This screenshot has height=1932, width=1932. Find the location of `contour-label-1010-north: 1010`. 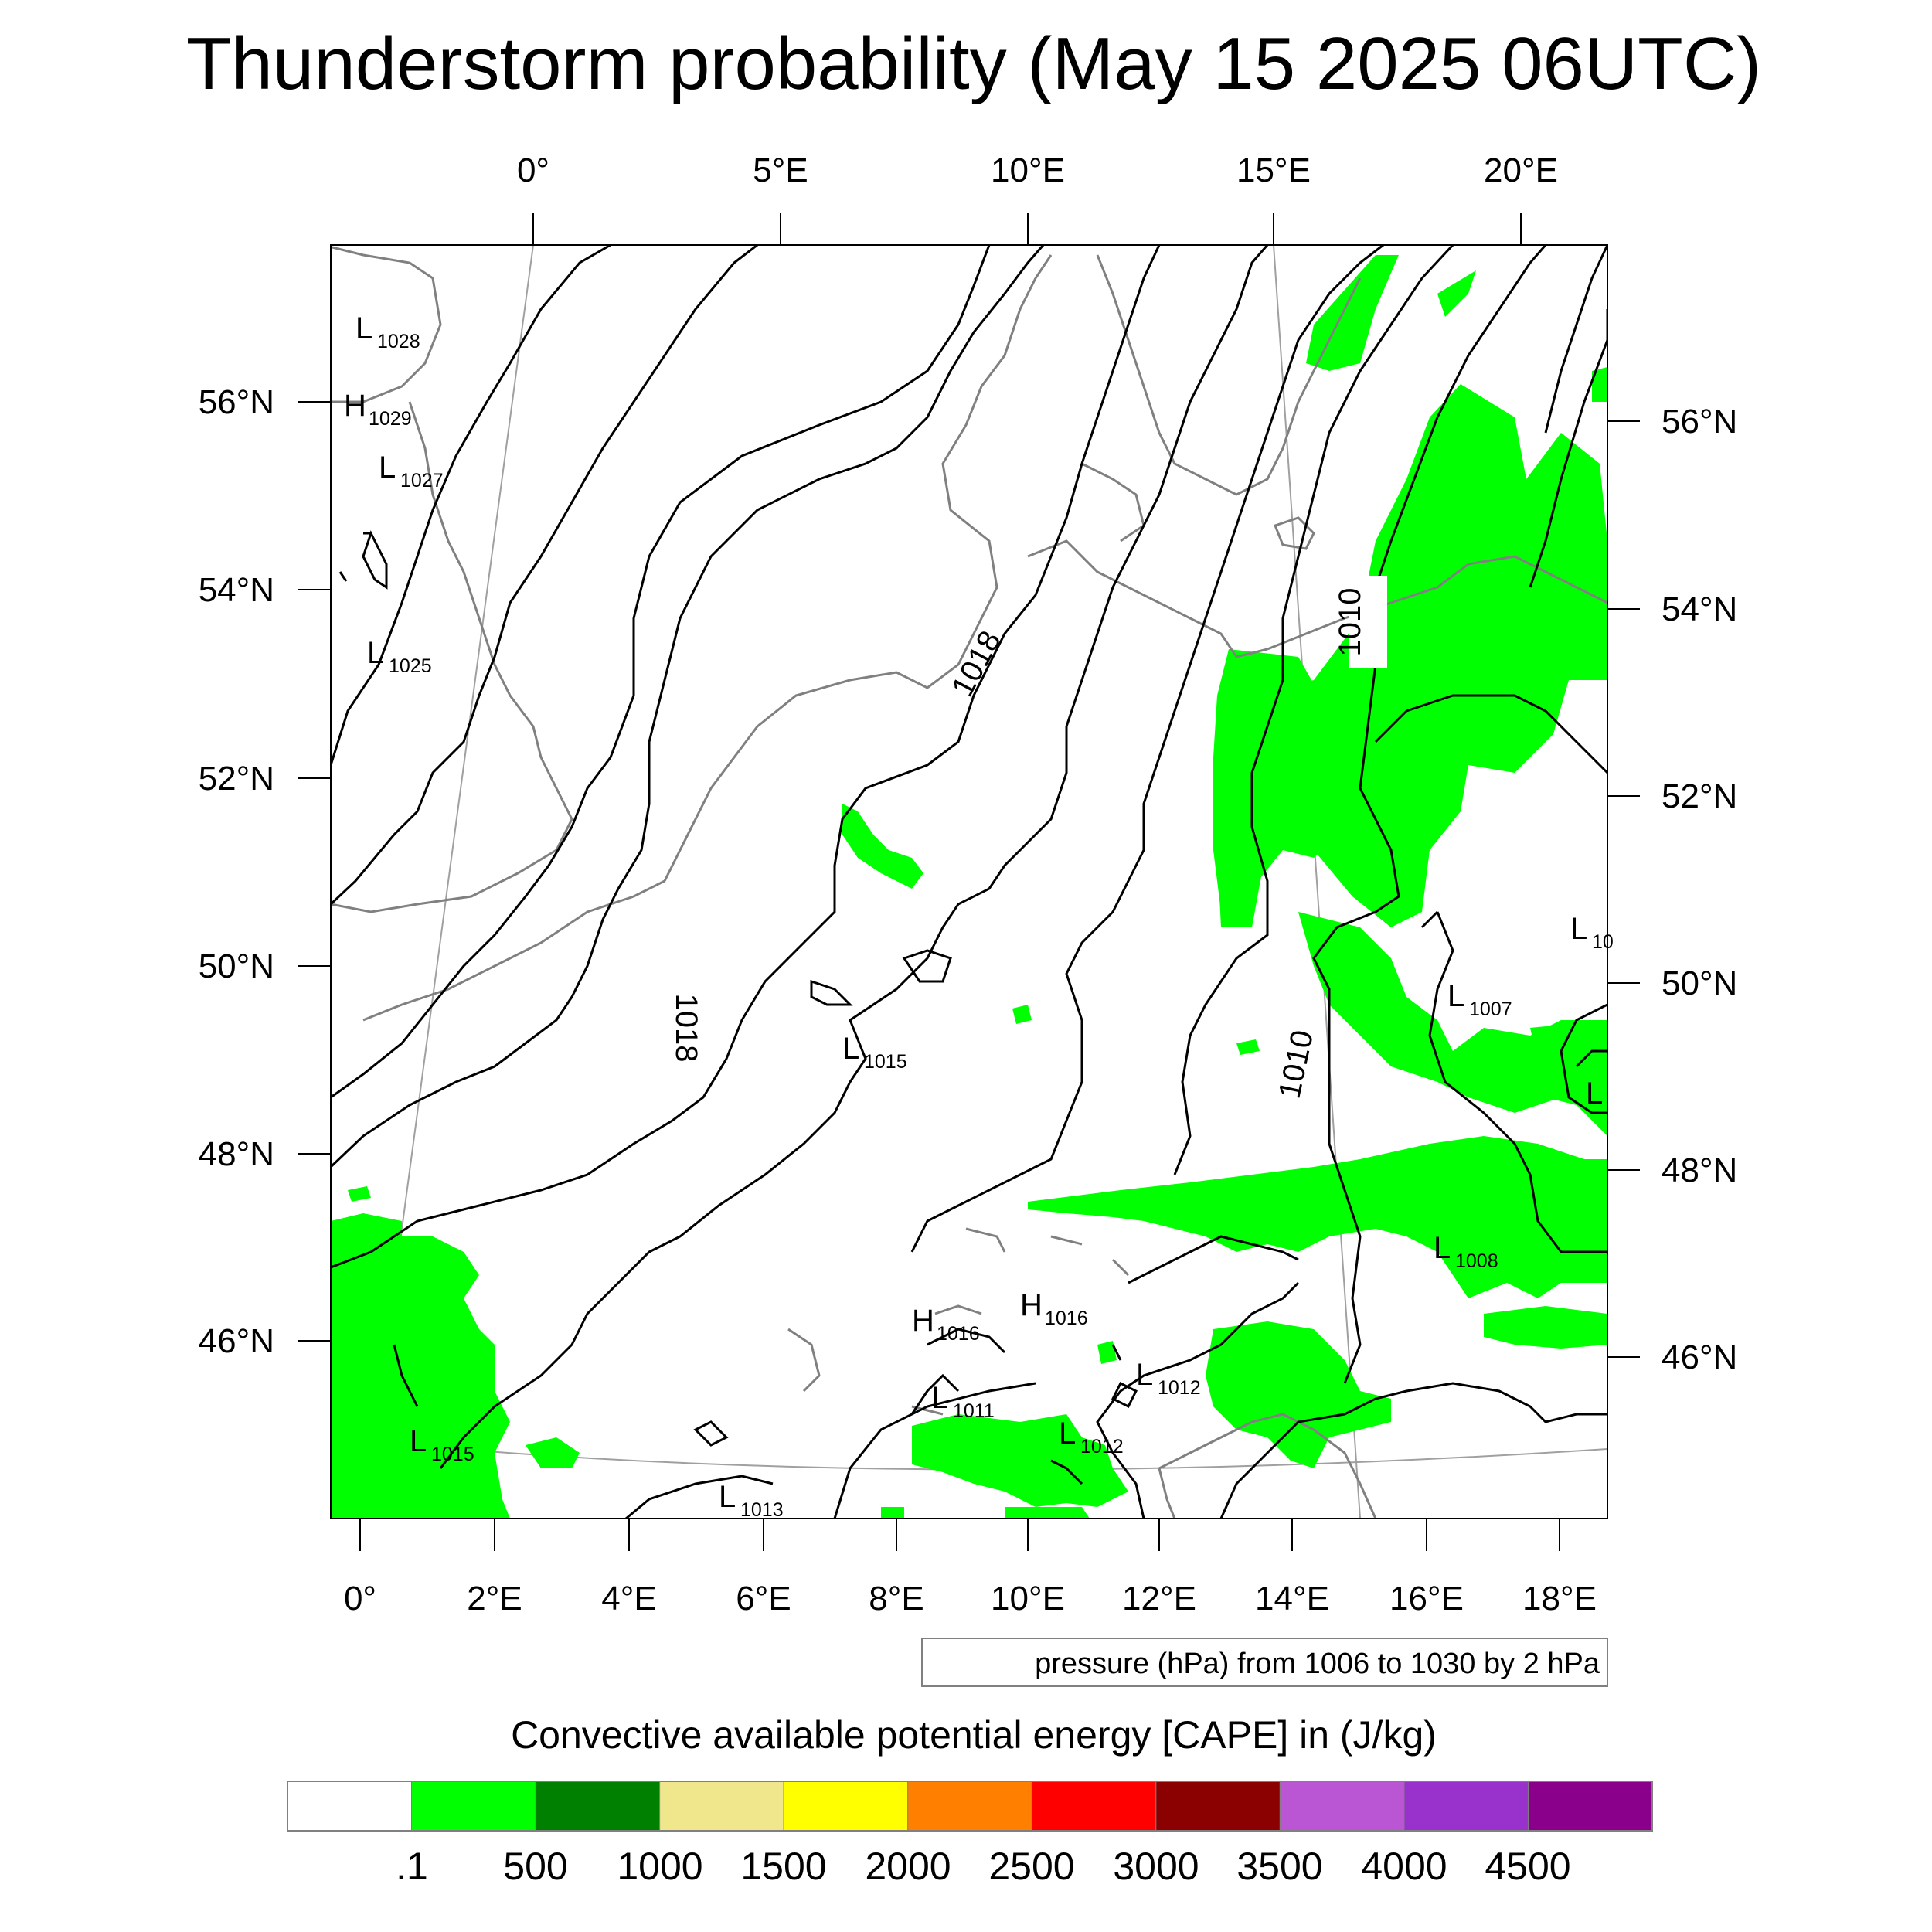

contour-label-1010-north: 1010 is located at coordinates (1350, 623).